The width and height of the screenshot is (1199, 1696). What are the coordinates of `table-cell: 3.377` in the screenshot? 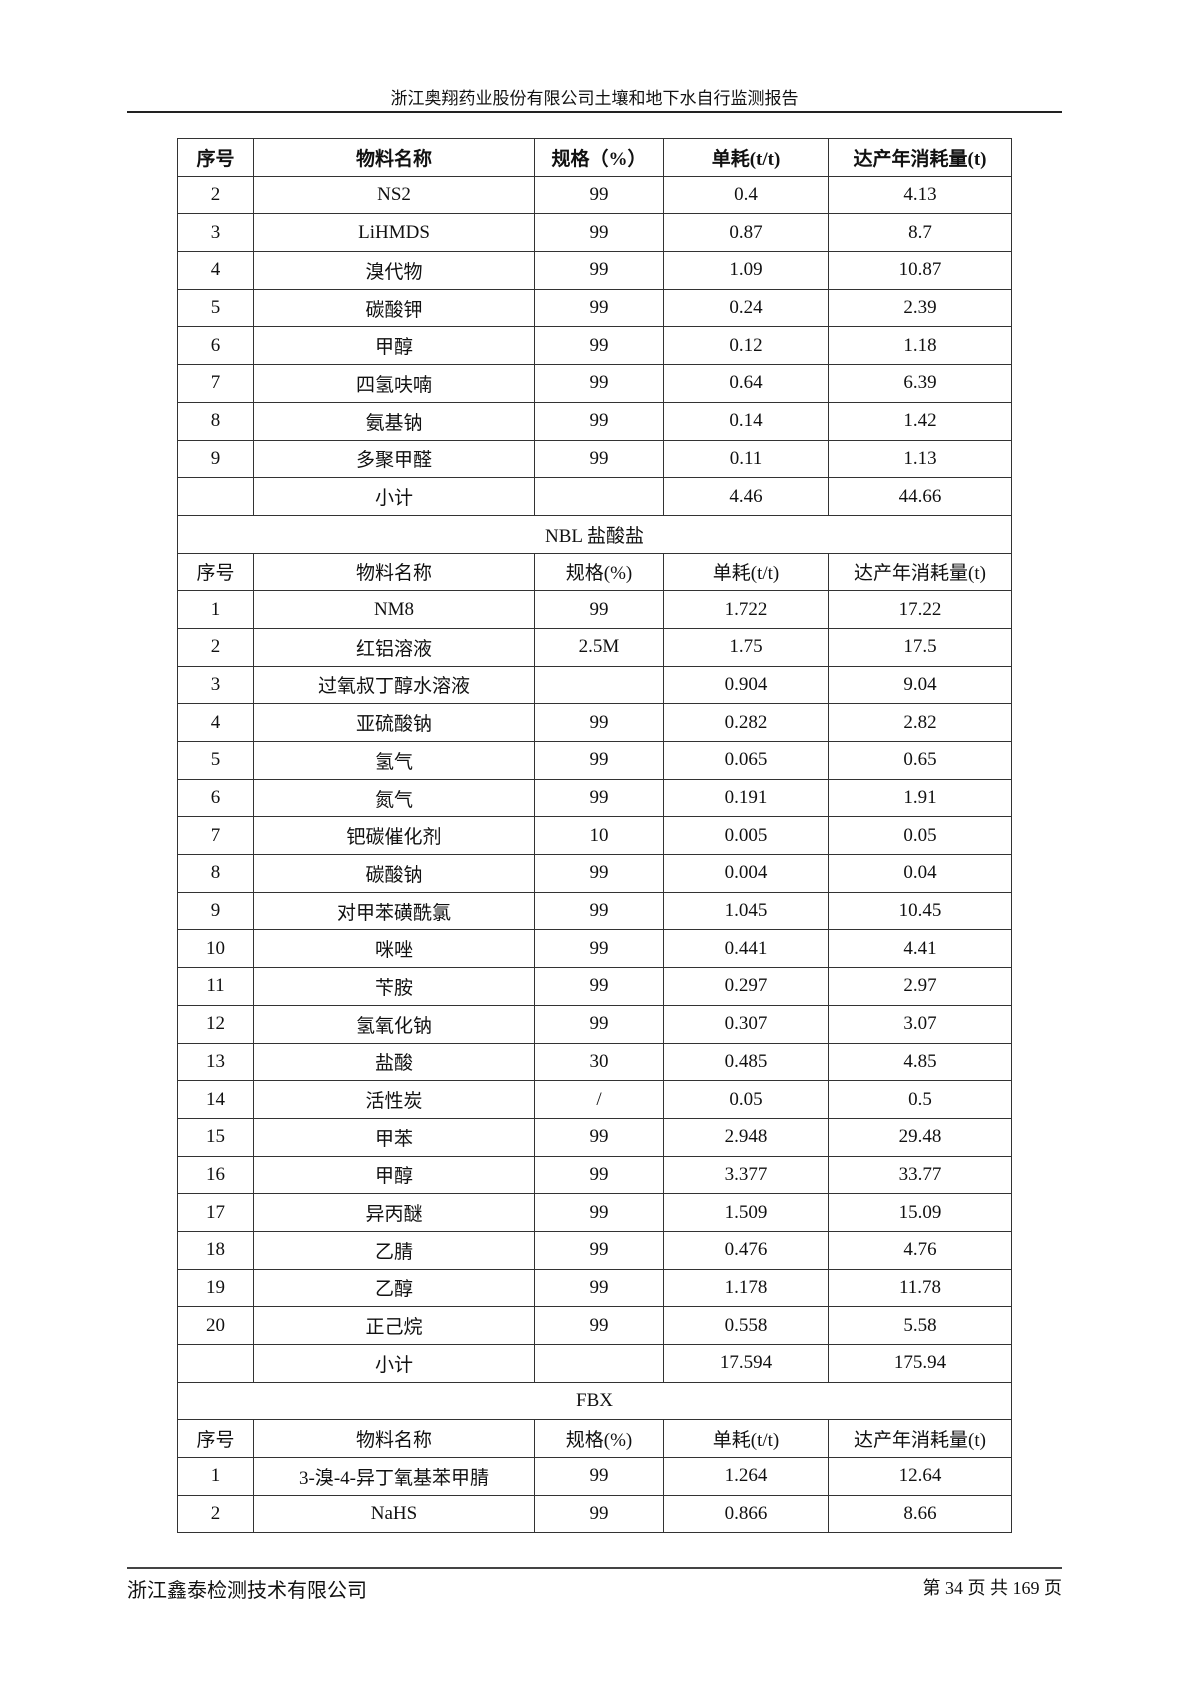 It's located at (746, 1175).